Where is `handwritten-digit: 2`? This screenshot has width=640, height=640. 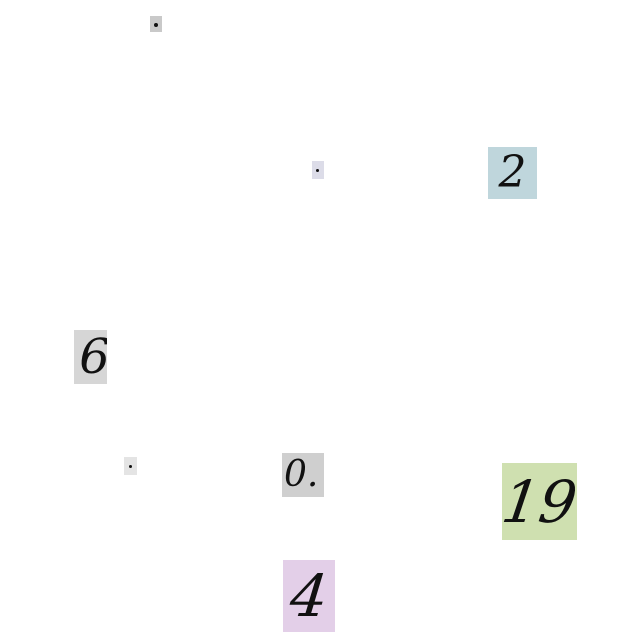 handwritten-digit: 2 is located at coordinates (512, 172).